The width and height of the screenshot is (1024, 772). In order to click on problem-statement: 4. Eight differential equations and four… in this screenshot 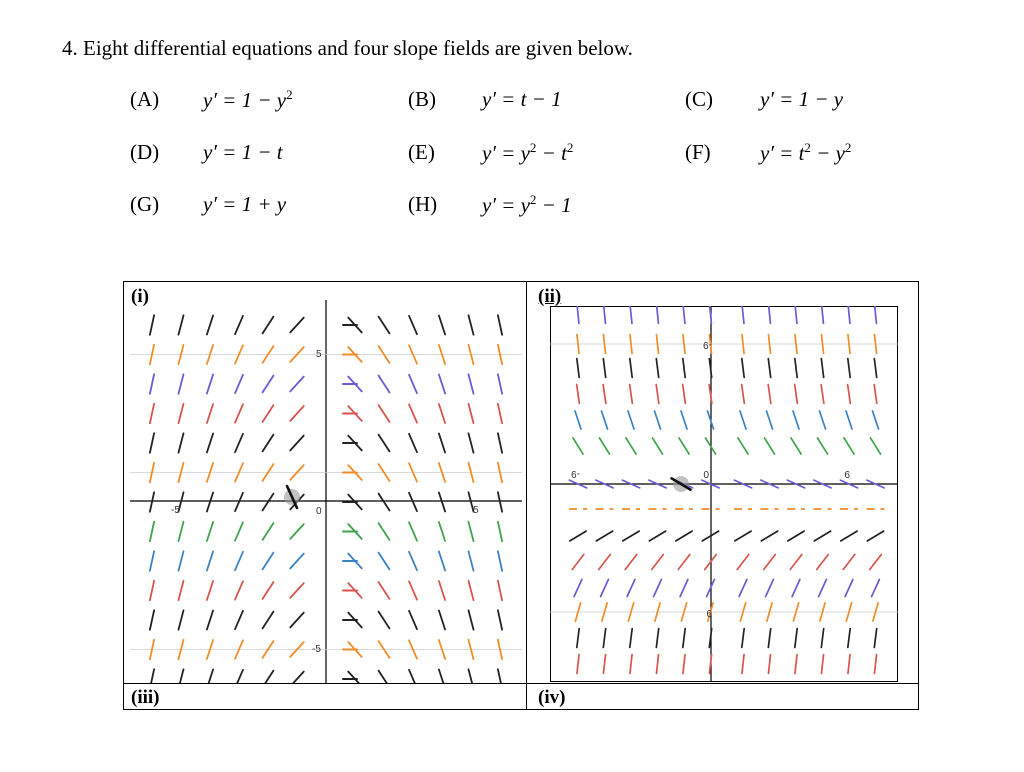, I will do `click(347, 48)`.